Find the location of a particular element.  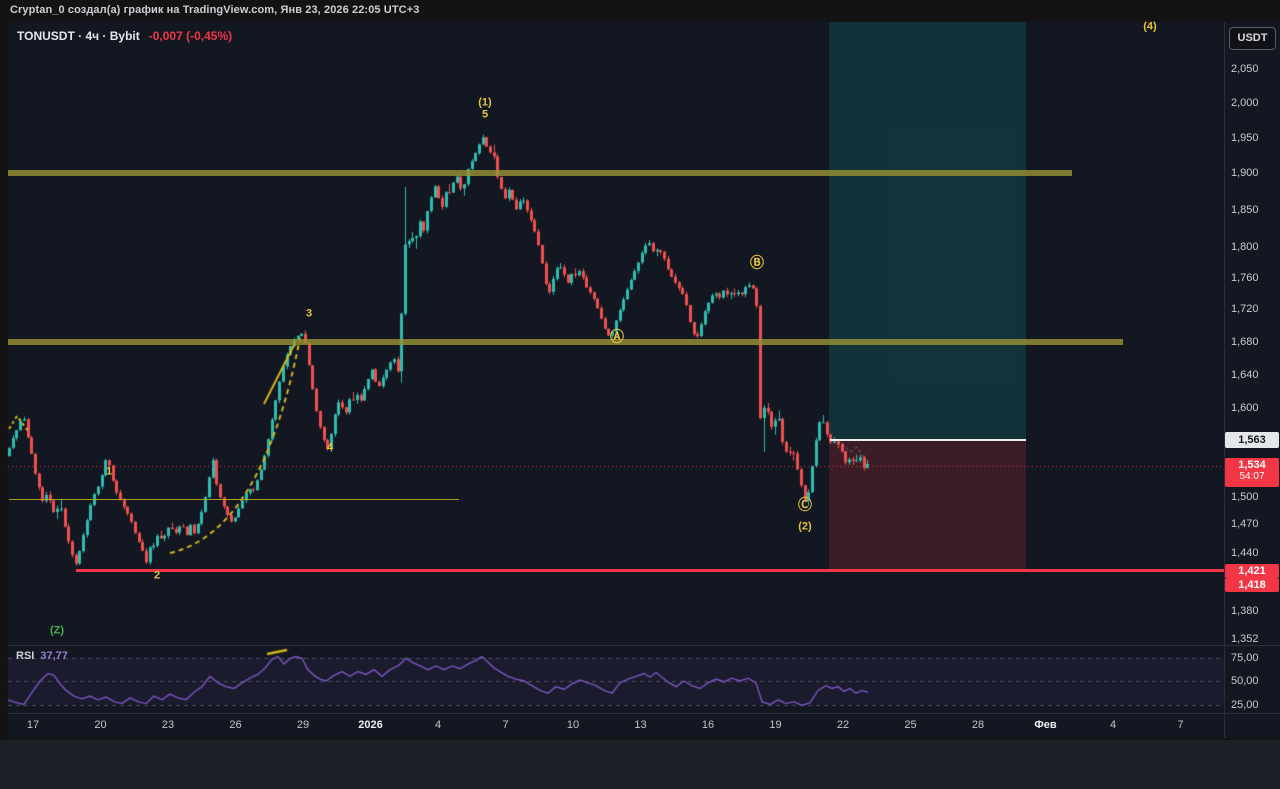

price-axis-label: 1,950 is located at coordinates (1245, 137).